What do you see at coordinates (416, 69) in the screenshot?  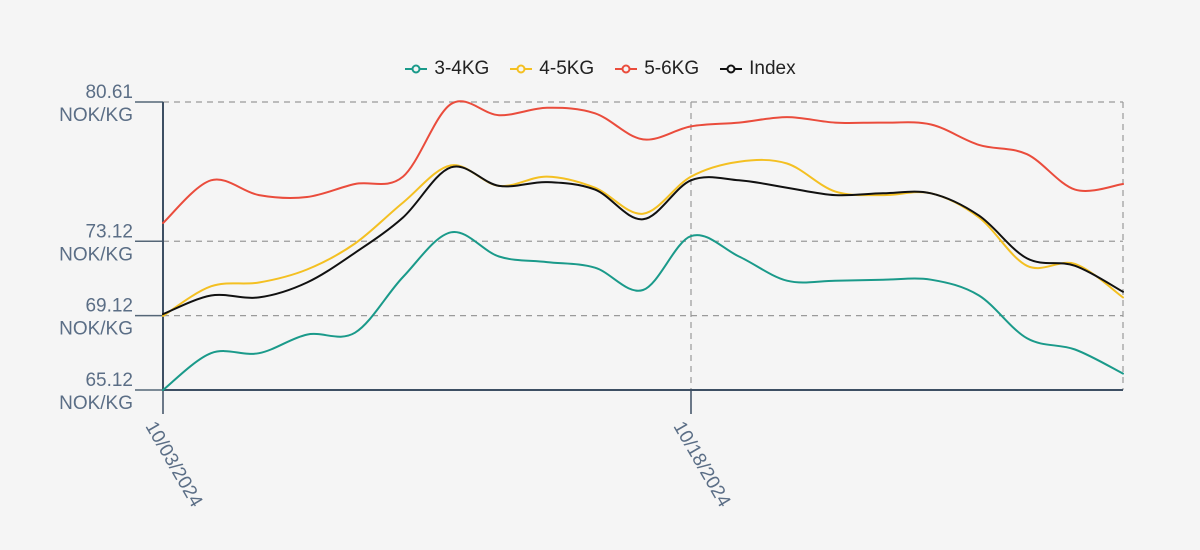 I see `legend-marker-3-4kg` at bounding box center [416, 69].